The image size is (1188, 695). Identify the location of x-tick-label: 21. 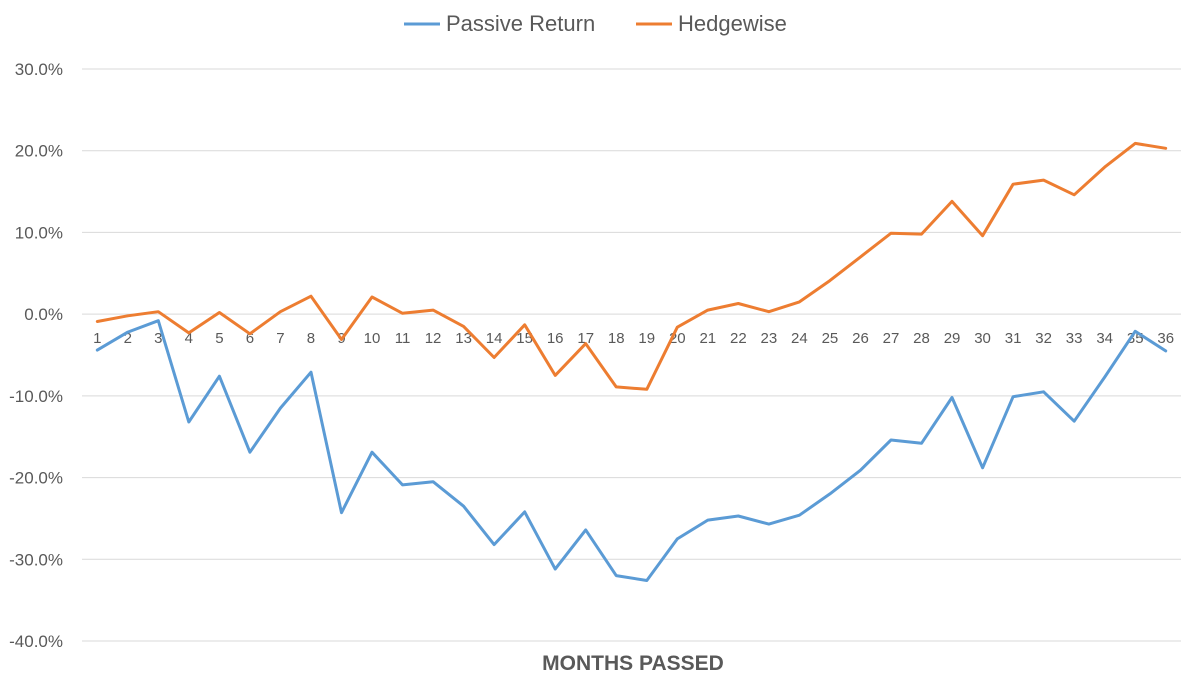
(707, 338).